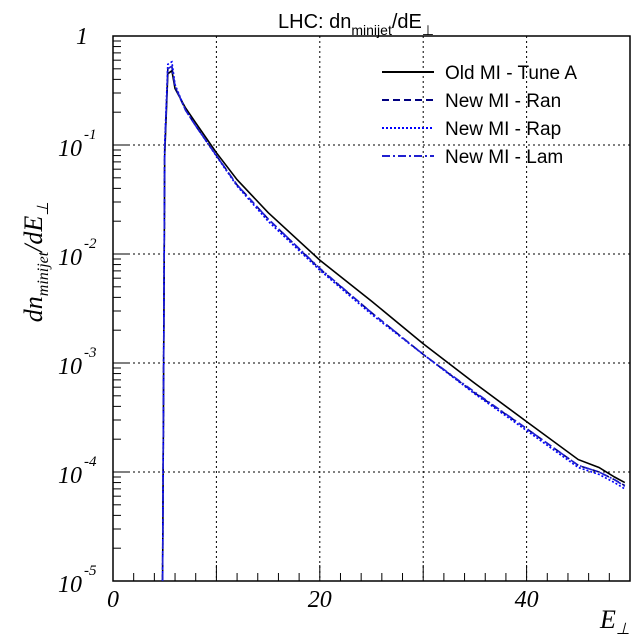 Image resolution: width=635 pixels, height=642 pixels. What do you see at coordinates (43, 209) in the screenshot?
I see `y-axis-title-tail-sub: ⊥` at bounding box center [43, 209].